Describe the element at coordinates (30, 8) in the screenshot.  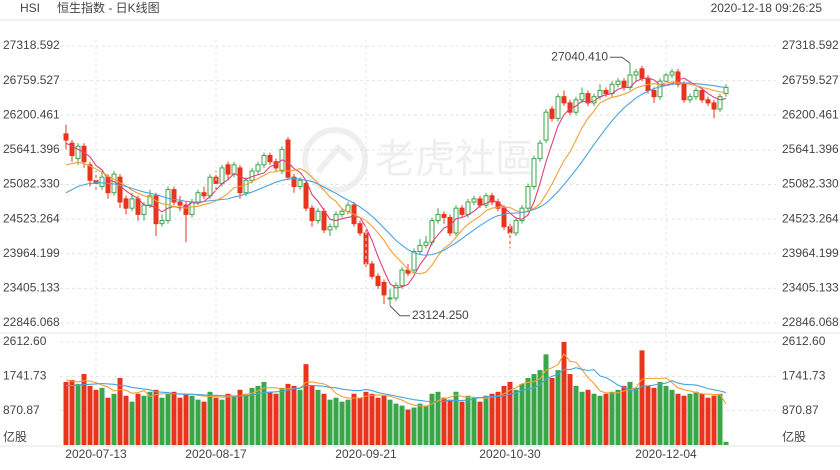
I see `symbol: HSI` at that location.